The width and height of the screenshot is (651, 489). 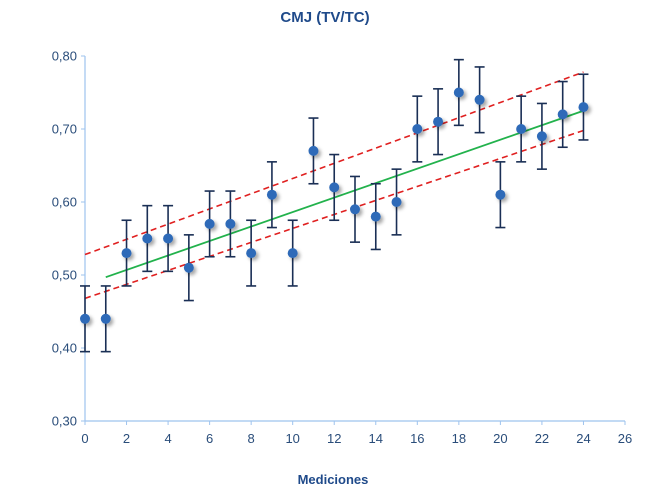 What do you see at coordinates (64, 202) in the screenshot?
I see `y-tick-label: 0,60` at bounding box center [64, 202].